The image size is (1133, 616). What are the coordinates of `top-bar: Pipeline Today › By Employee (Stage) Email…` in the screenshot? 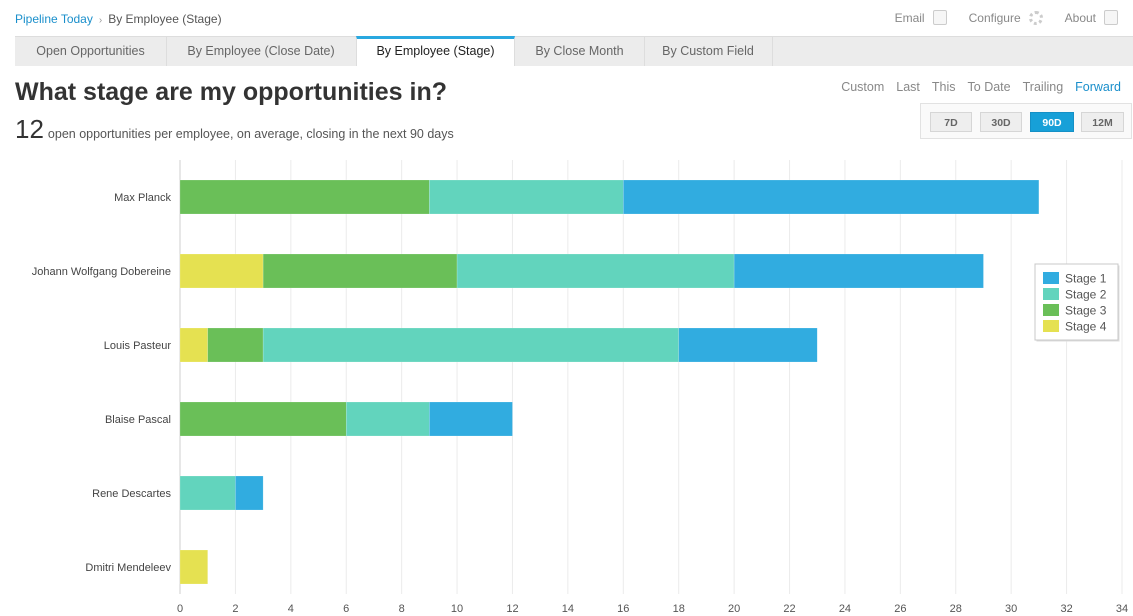 It's located at (566, 18).